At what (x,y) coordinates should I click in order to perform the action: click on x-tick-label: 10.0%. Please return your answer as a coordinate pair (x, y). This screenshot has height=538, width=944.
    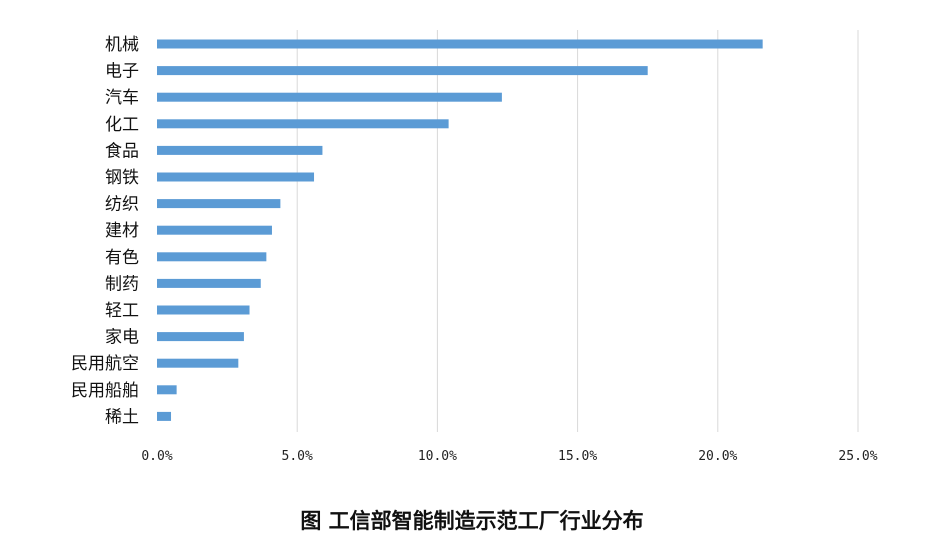
    Looking at the image, I should click on (437, 456).